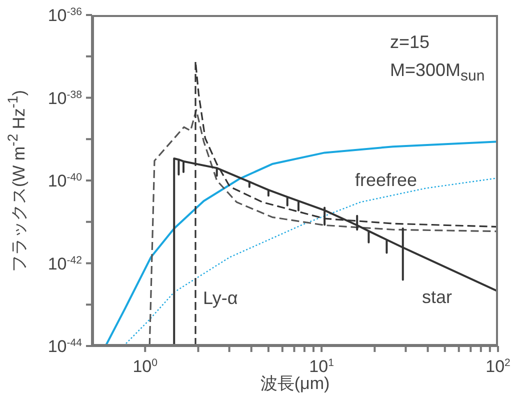 Image resolution: width=514 pixels, height=408 pixels. Describe the element at coordinates (145, 366) in the screenshot. I see `x-tick-label: 10$^{0}$` at that location.